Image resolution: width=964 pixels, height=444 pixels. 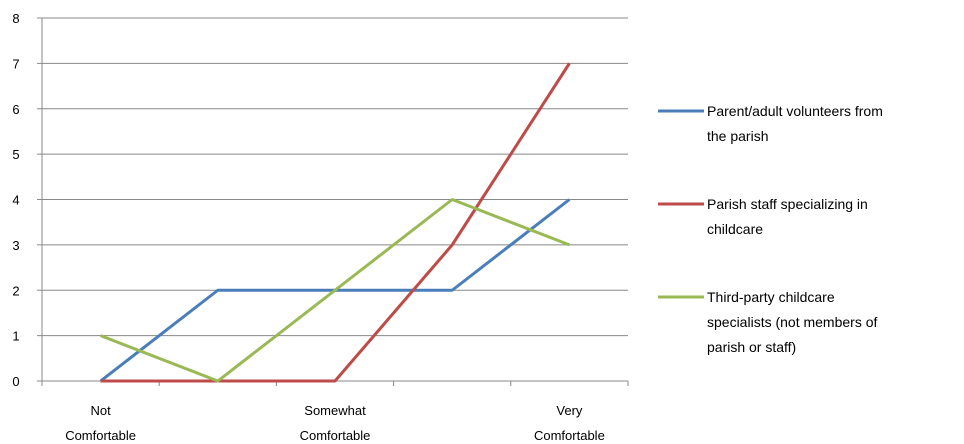 I want to click on y-tick-label: 1, so click(x=15, y=336).